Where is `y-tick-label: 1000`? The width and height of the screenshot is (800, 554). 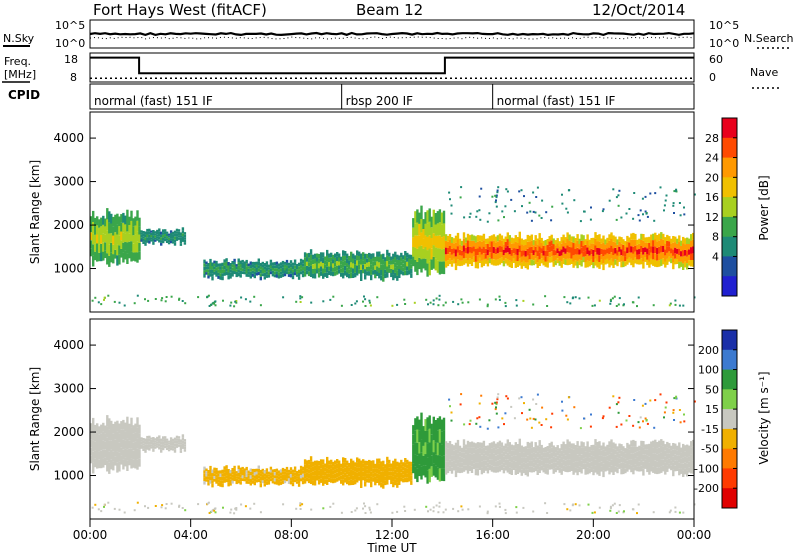
y-tick-label: 1000 is located at coordinates (68, 476).